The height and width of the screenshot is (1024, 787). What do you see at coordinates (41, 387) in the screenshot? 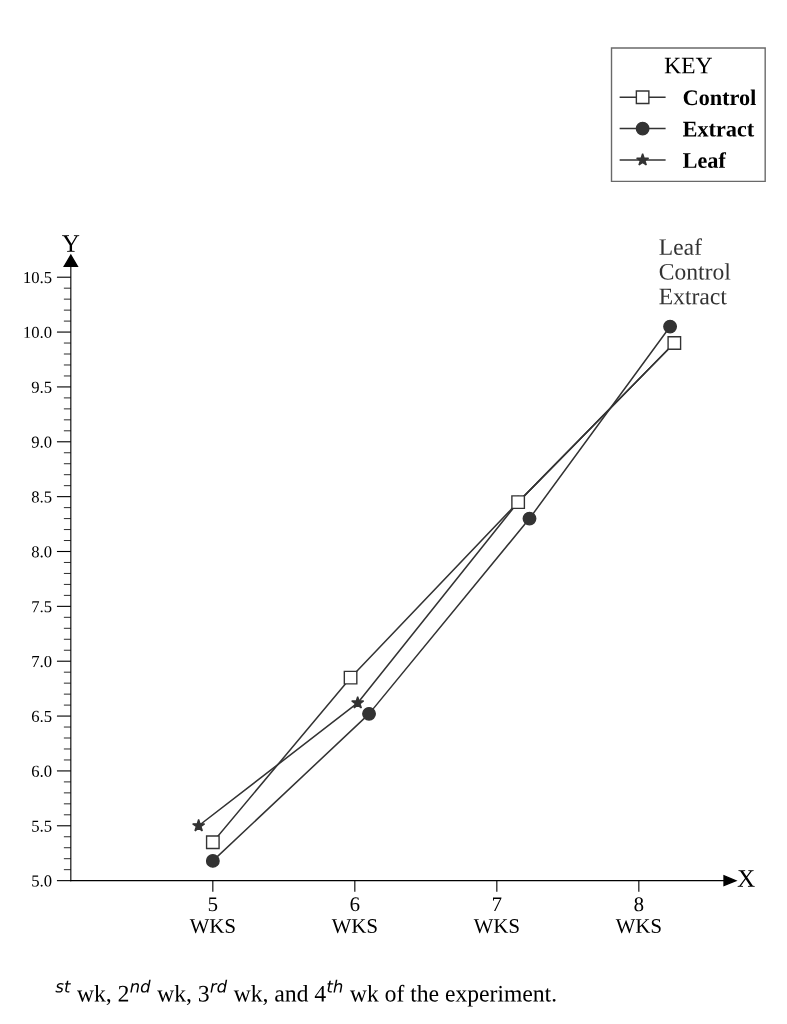
I see `y-tick-label: 9.5` at bounding box center [41, 387].